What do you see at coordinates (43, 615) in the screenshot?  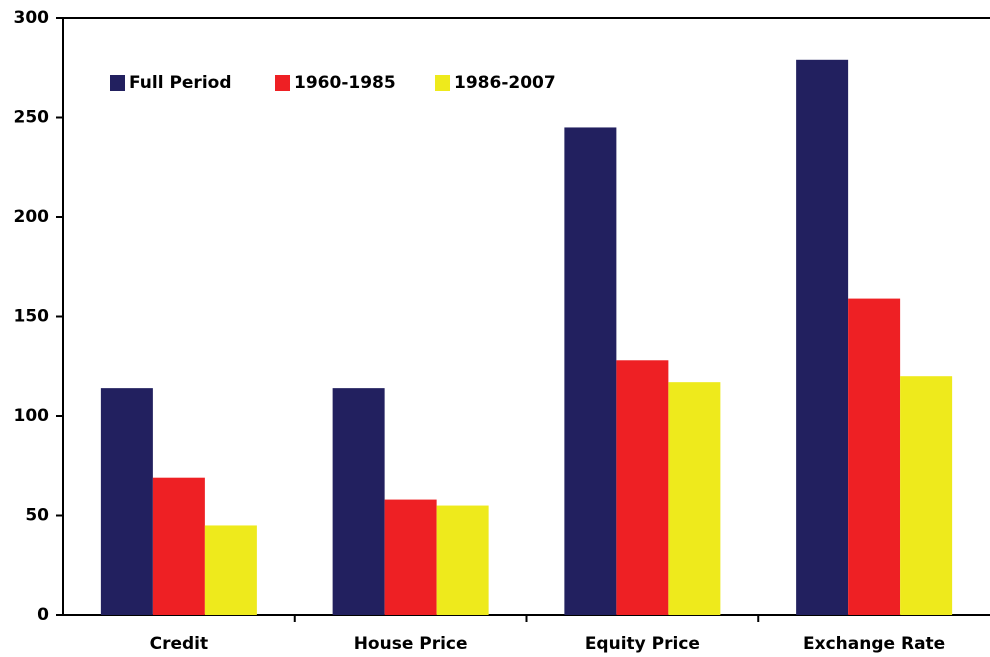 I see `y-tick-label: 0` at bounding box center [43, 615].